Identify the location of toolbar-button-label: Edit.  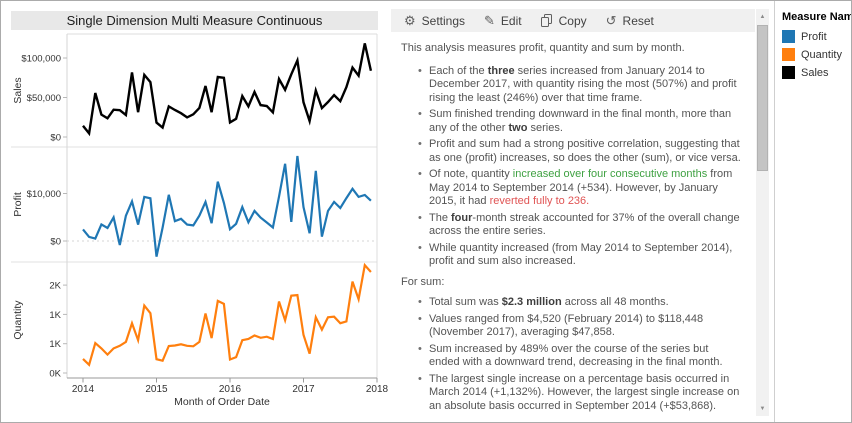
(511, 20).